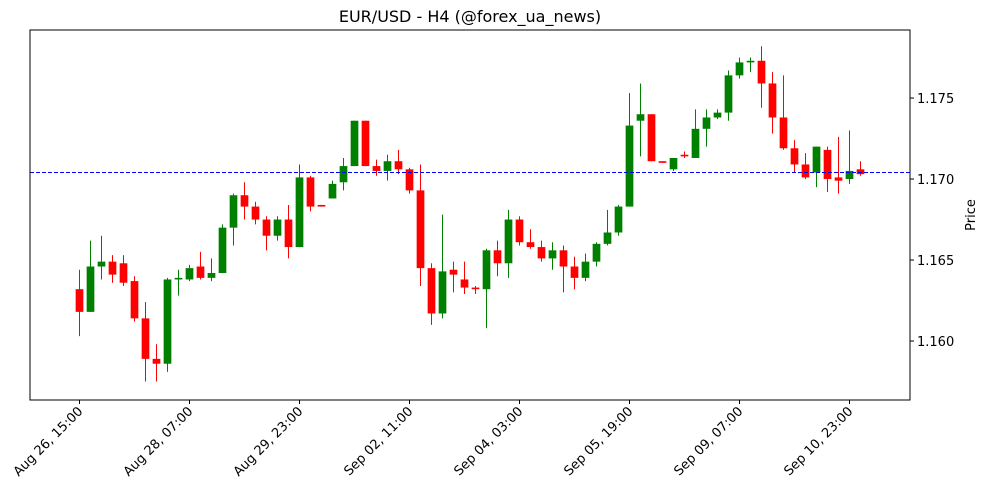  I want to click on y-tick-label: 1.160, so click(935, 342).